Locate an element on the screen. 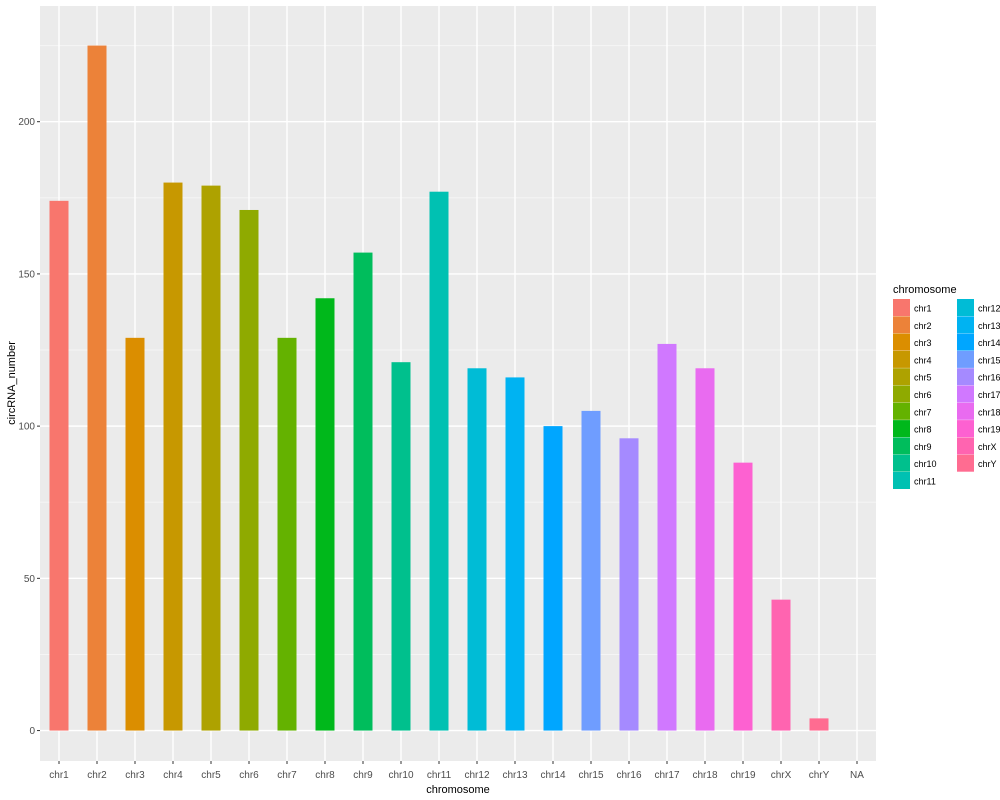  legend-label: chr12 is located at coordinates (989, 309).